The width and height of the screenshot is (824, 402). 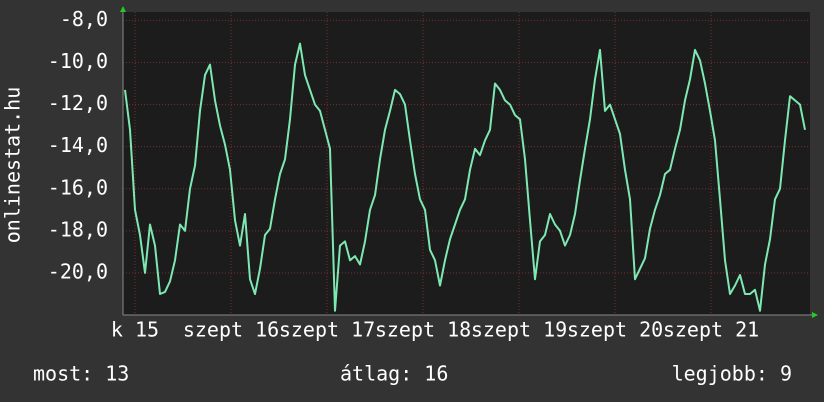 I want to click on stat-best: legjobb: 9, so click(x=732, y=374).